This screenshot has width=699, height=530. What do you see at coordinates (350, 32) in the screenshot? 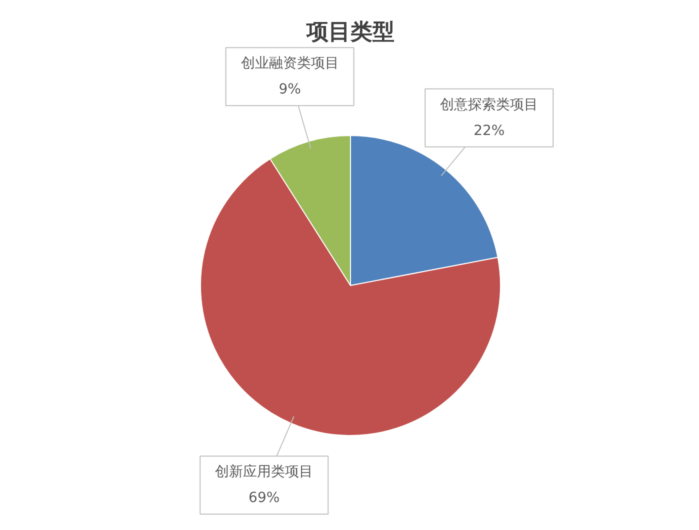
I see `chart-title: 项目类型` at bounding box center [350, 32].